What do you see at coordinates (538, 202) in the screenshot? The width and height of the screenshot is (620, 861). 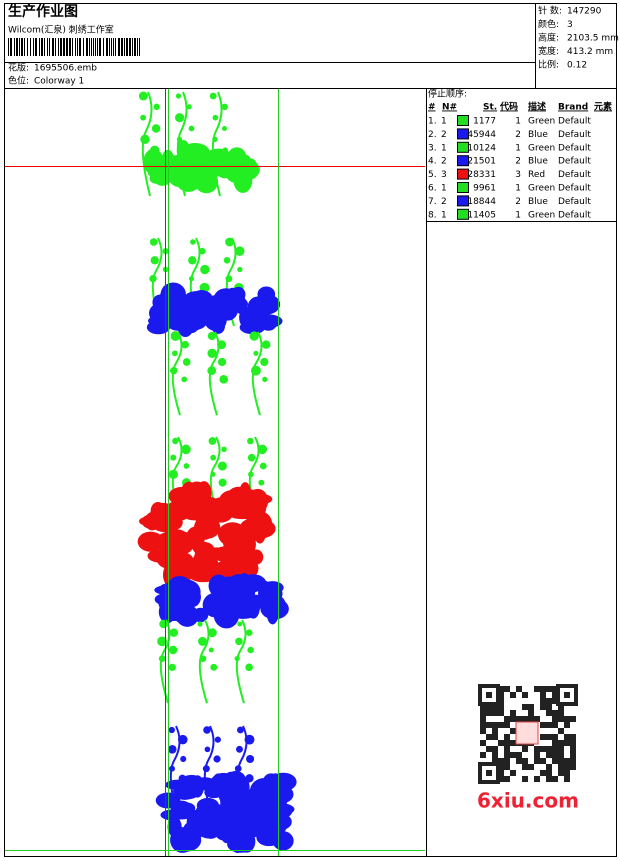 I see `row-description: Blue` at bounding box center [538, 202].